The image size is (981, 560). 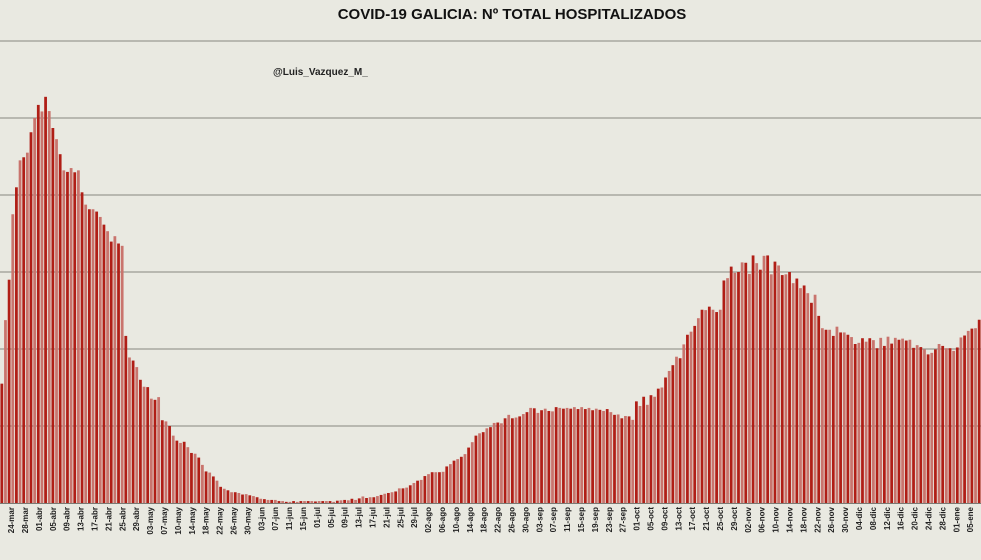 What do you see at coordinates (845, 519) in the screenshot?
I see `x-tick-label: 30-nov` at bounding box center [845, 519].